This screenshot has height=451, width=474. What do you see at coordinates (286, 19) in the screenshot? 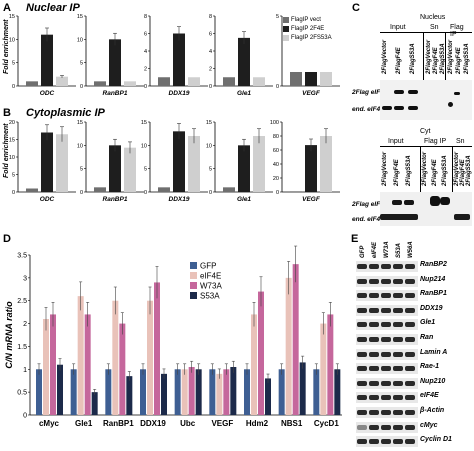
I see `legend-swatch` at bounding box center [286, 19].